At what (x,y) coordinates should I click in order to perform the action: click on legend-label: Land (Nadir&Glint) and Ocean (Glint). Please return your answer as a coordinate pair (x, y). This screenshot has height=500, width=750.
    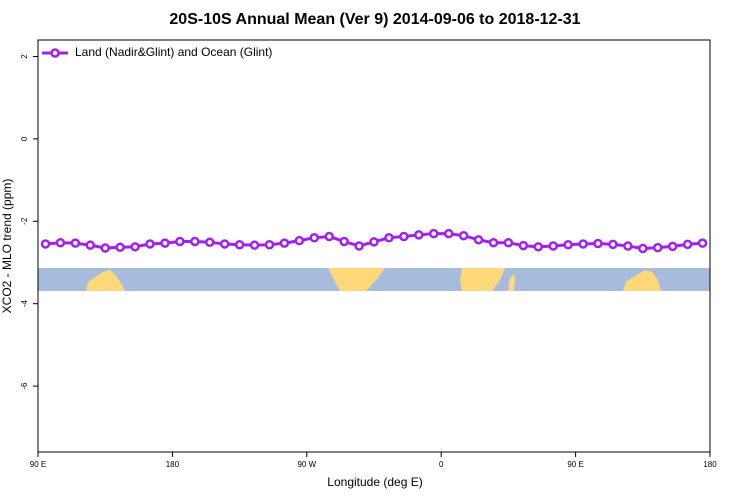
    Looking at the image, I should click on (173, 52).